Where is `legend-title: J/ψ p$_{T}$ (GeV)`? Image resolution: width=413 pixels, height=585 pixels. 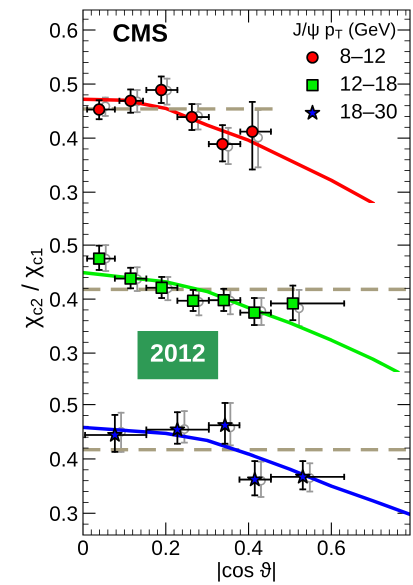 legend-title: J/ψ p$_{T}$ (GeV) is located at coordinates (344, 31).